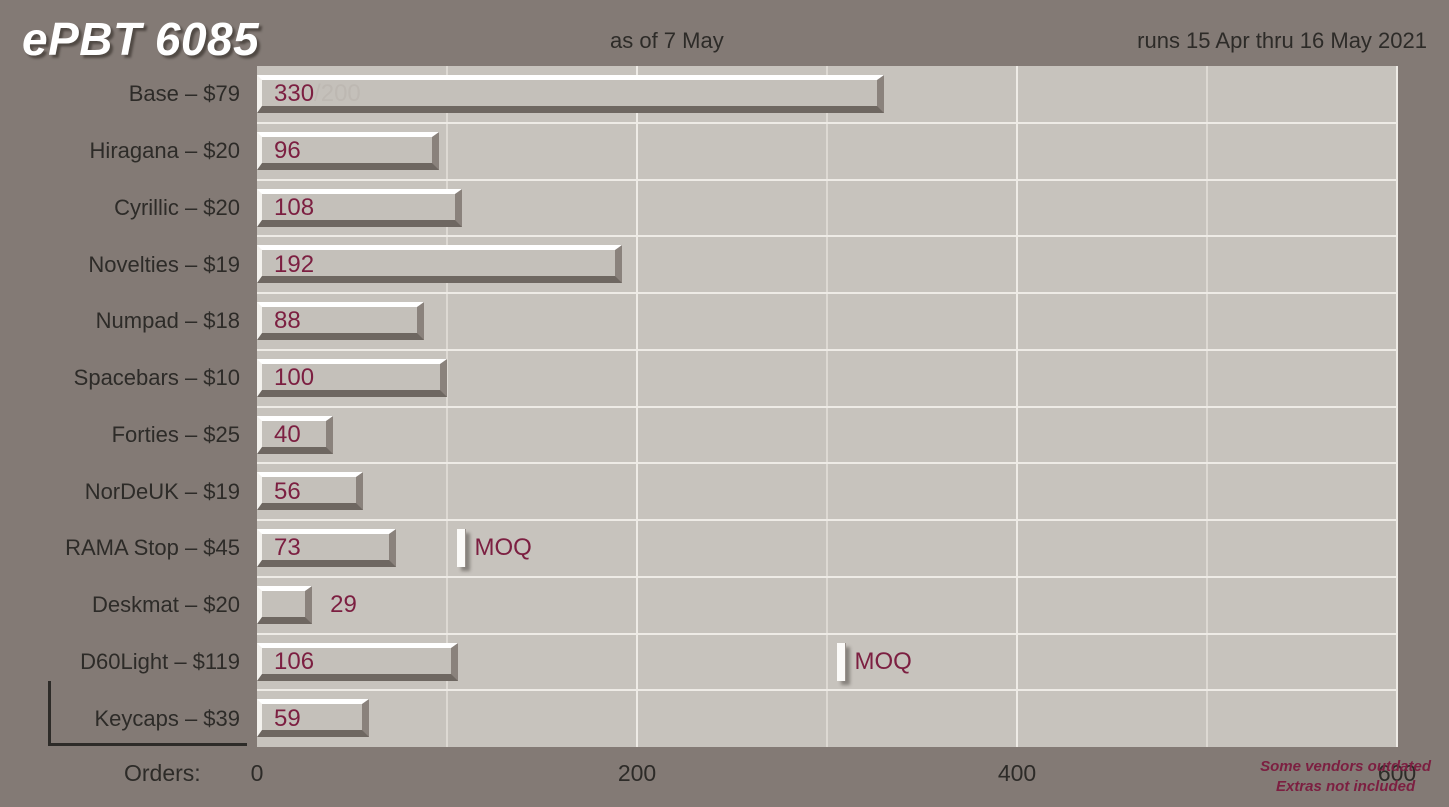  What do you see at coordinates (827, 718) in the screenshot?
I see `chart-row: 59` at bounding box center [827, 718].